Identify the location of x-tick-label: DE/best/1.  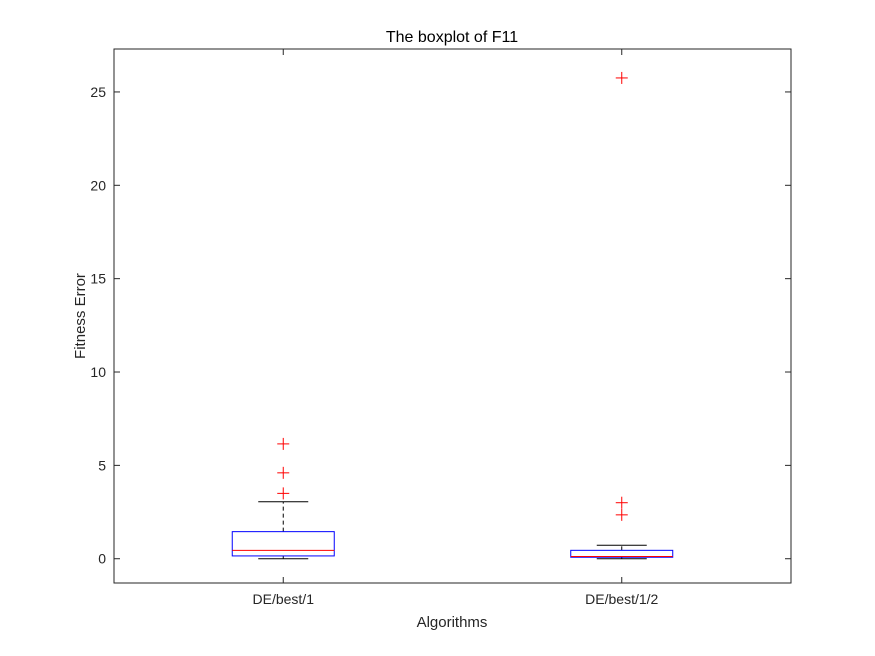
(284, 599).